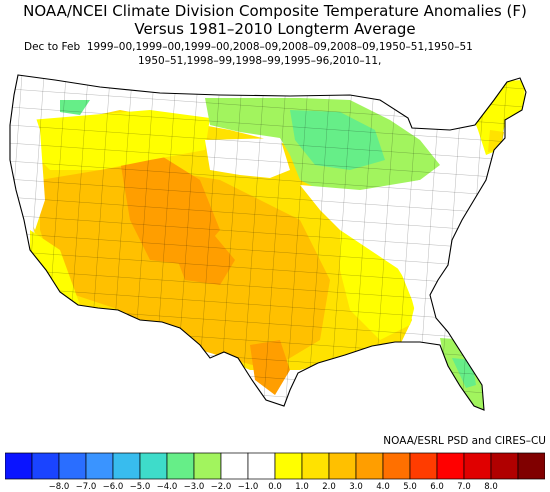 Image resolution: width=550 pixels, height=492 pixels. Describe the element at coordinates (140, 487) in the screenshot. I see `legend-tick-label: −5.0` at that location.